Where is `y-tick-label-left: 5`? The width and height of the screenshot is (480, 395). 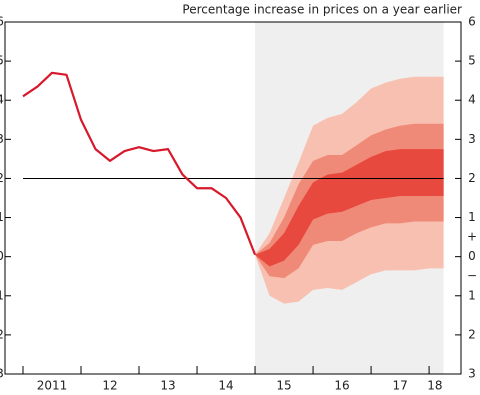
y-tick-label-left: 5 is located at coordinates (2, 61).